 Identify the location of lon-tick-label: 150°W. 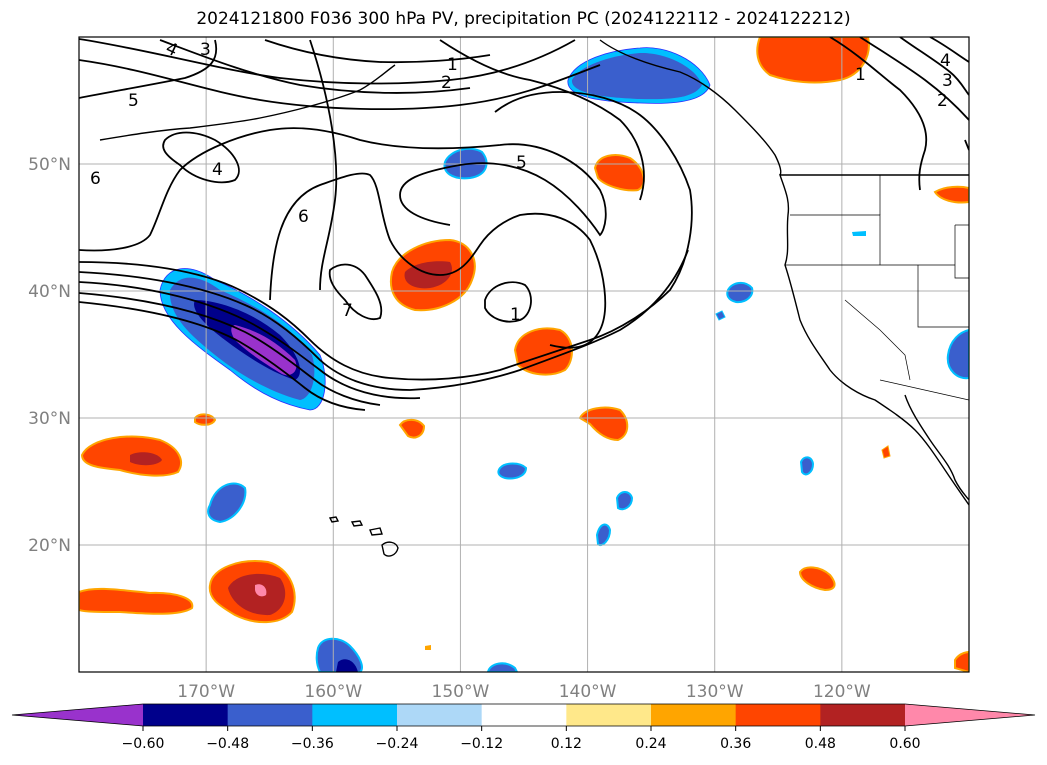
(461, 692).